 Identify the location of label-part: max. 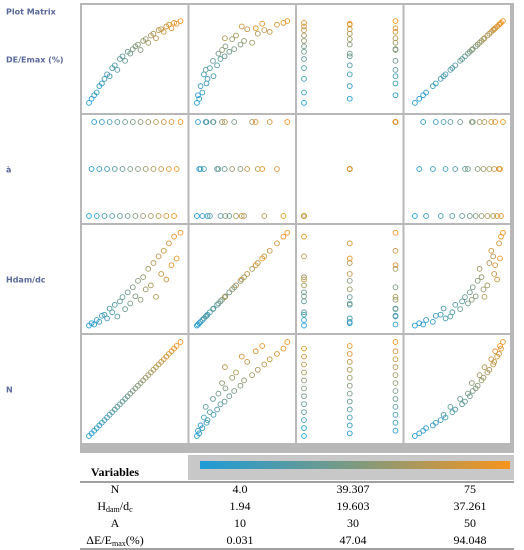
(119, 543).